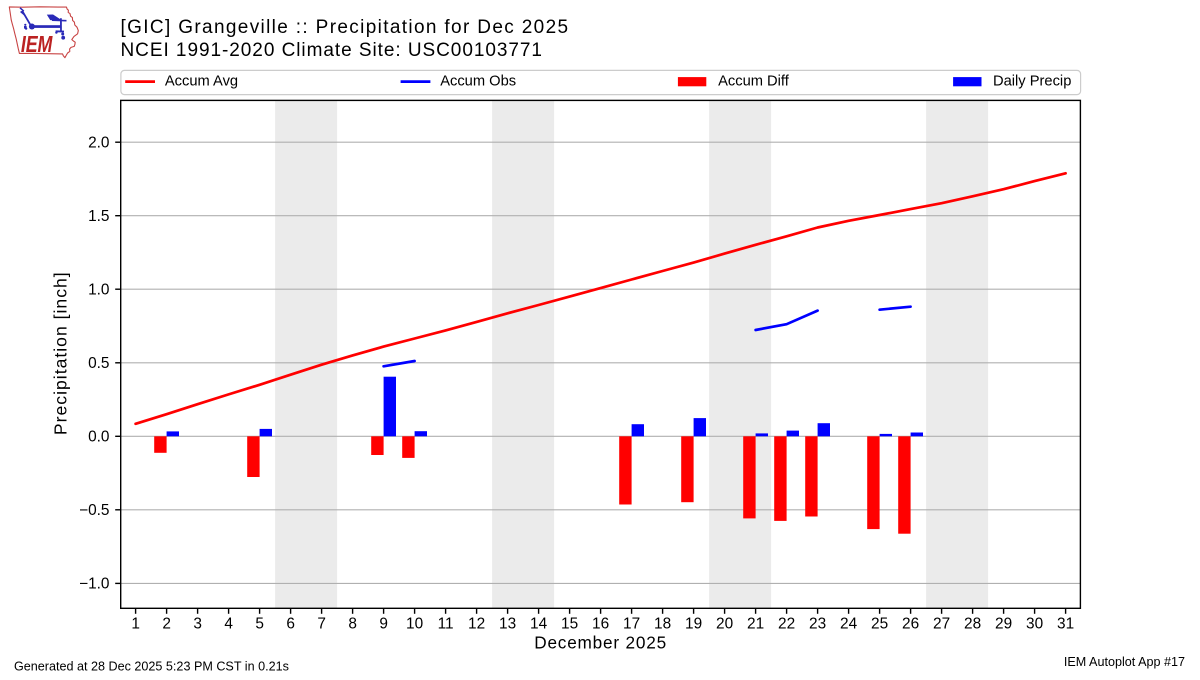  Describe the element at coordinates (197, 623) in the screenshot. I see `svg-text: 3` at that location.